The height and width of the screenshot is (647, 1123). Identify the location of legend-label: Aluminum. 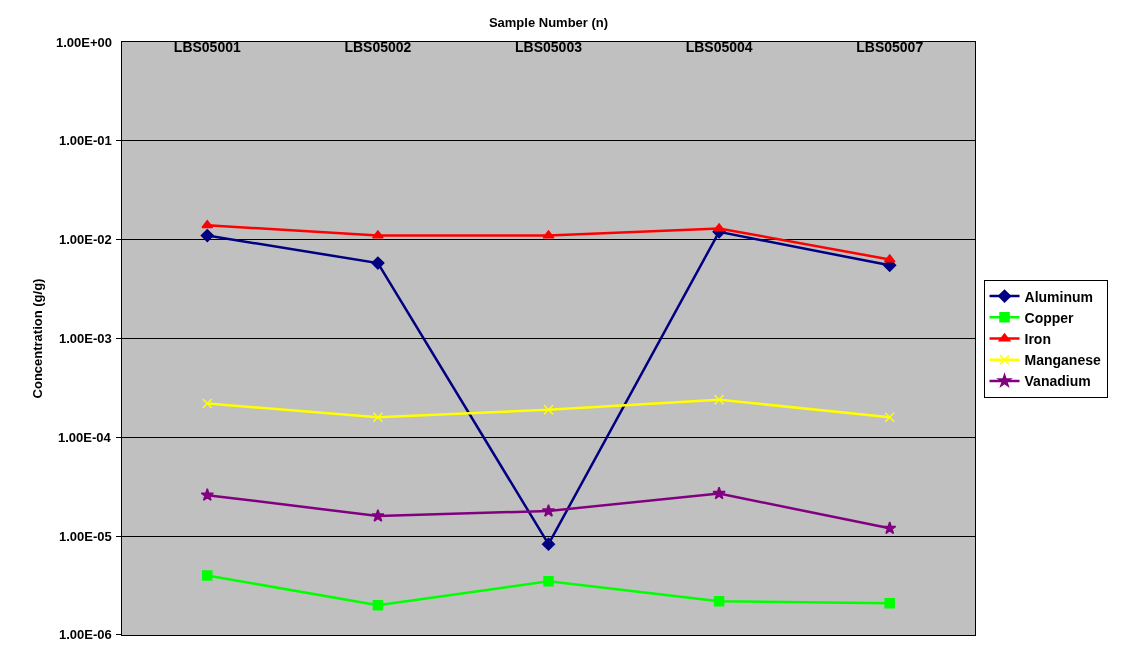
(1058, 296).